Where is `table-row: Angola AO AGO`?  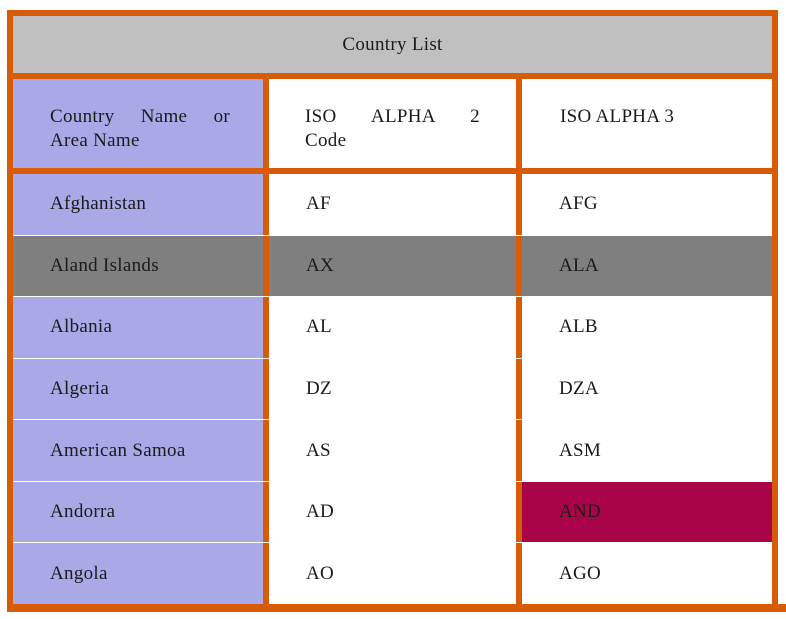
table-row: Angola AO AGO is located at coordinates (392, 574).